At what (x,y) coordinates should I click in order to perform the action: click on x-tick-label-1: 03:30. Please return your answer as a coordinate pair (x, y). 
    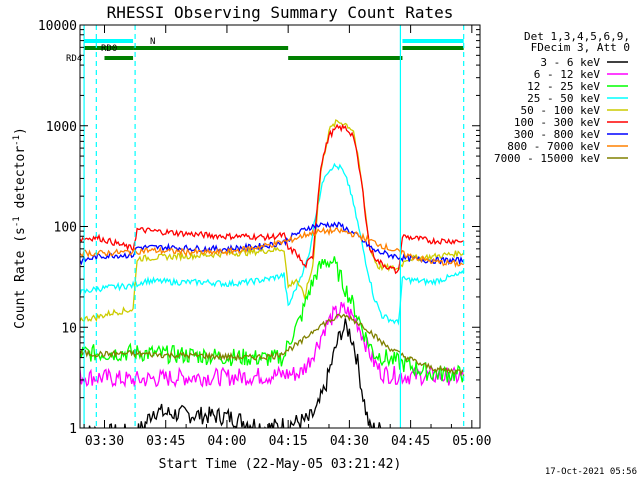
    Looking at the image, I should click on (104, 441).